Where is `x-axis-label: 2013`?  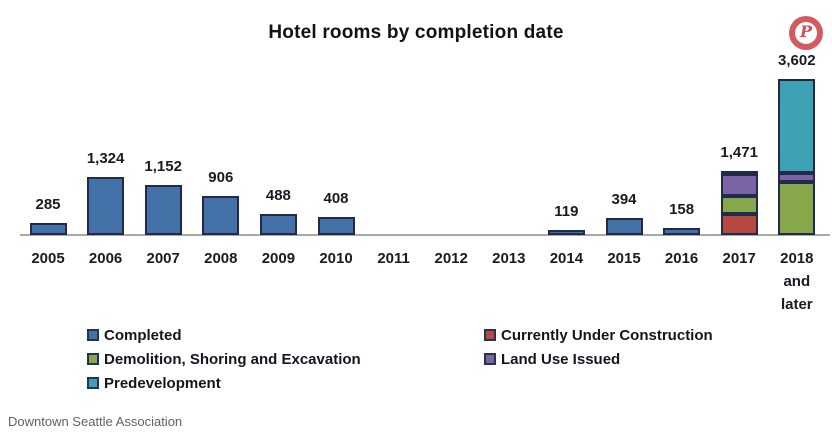 x-axis-label: 2013 is located at coordinates (509, 258).